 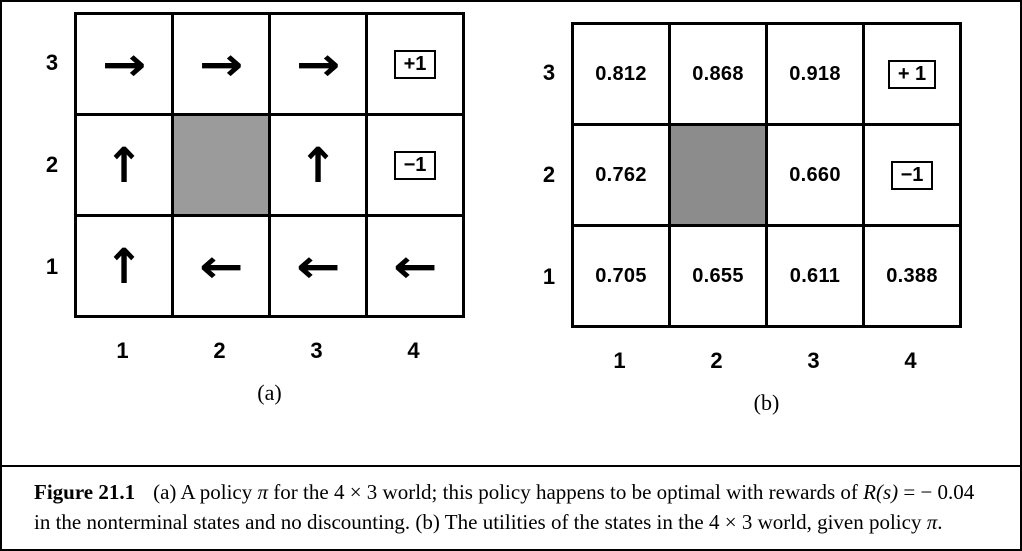 What do you see at coordinates (205, 492) in the screenshot?
I see `caption-segment: (a) A policy` at bounding box center [205, 492].